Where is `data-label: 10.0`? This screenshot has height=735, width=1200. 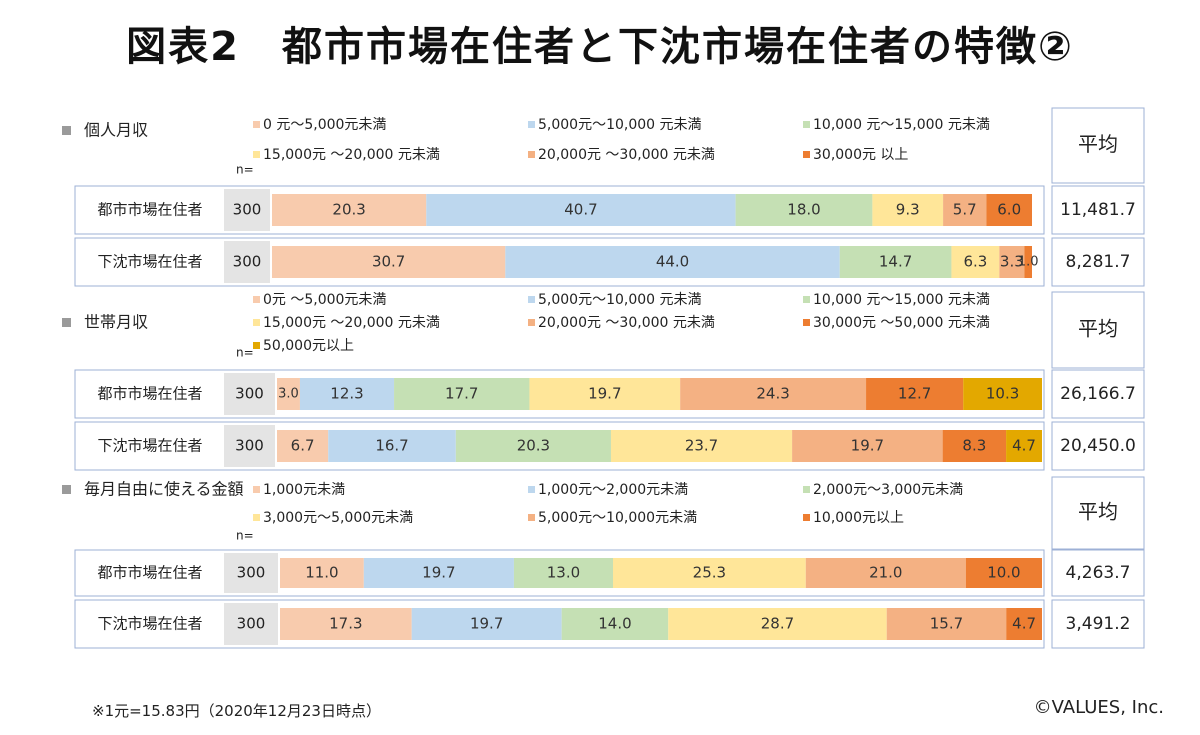
data-label: 10.0 is located at coordinates (1003, 573).